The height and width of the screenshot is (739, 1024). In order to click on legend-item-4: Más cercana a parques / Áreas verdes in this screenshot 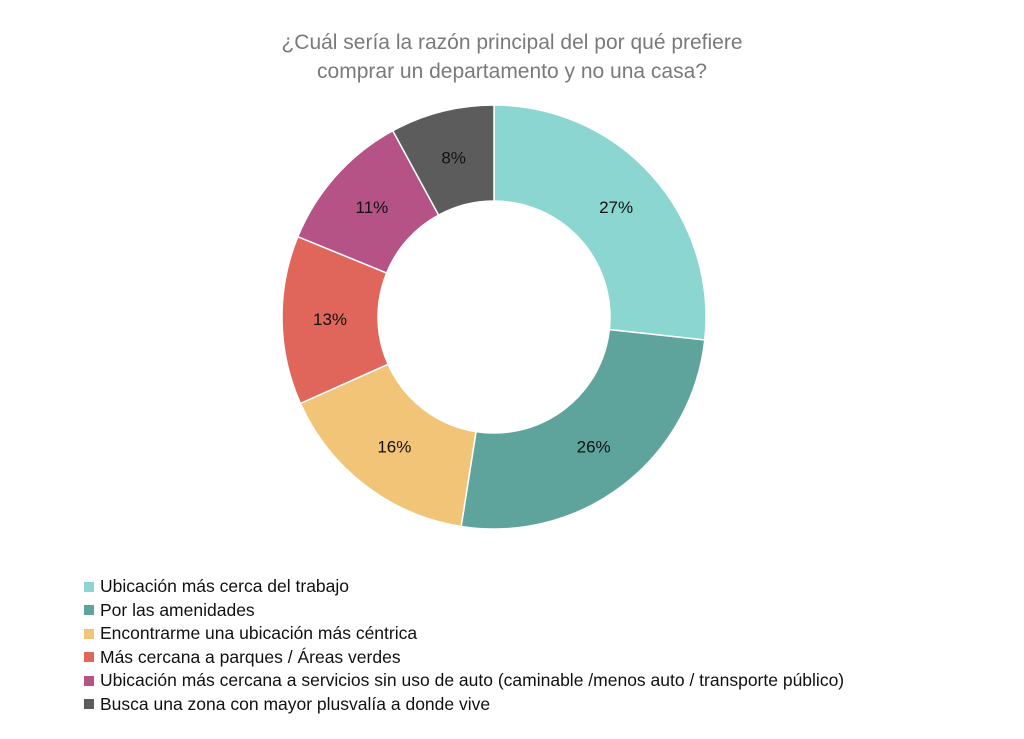, I will do `click(464, 658)`.